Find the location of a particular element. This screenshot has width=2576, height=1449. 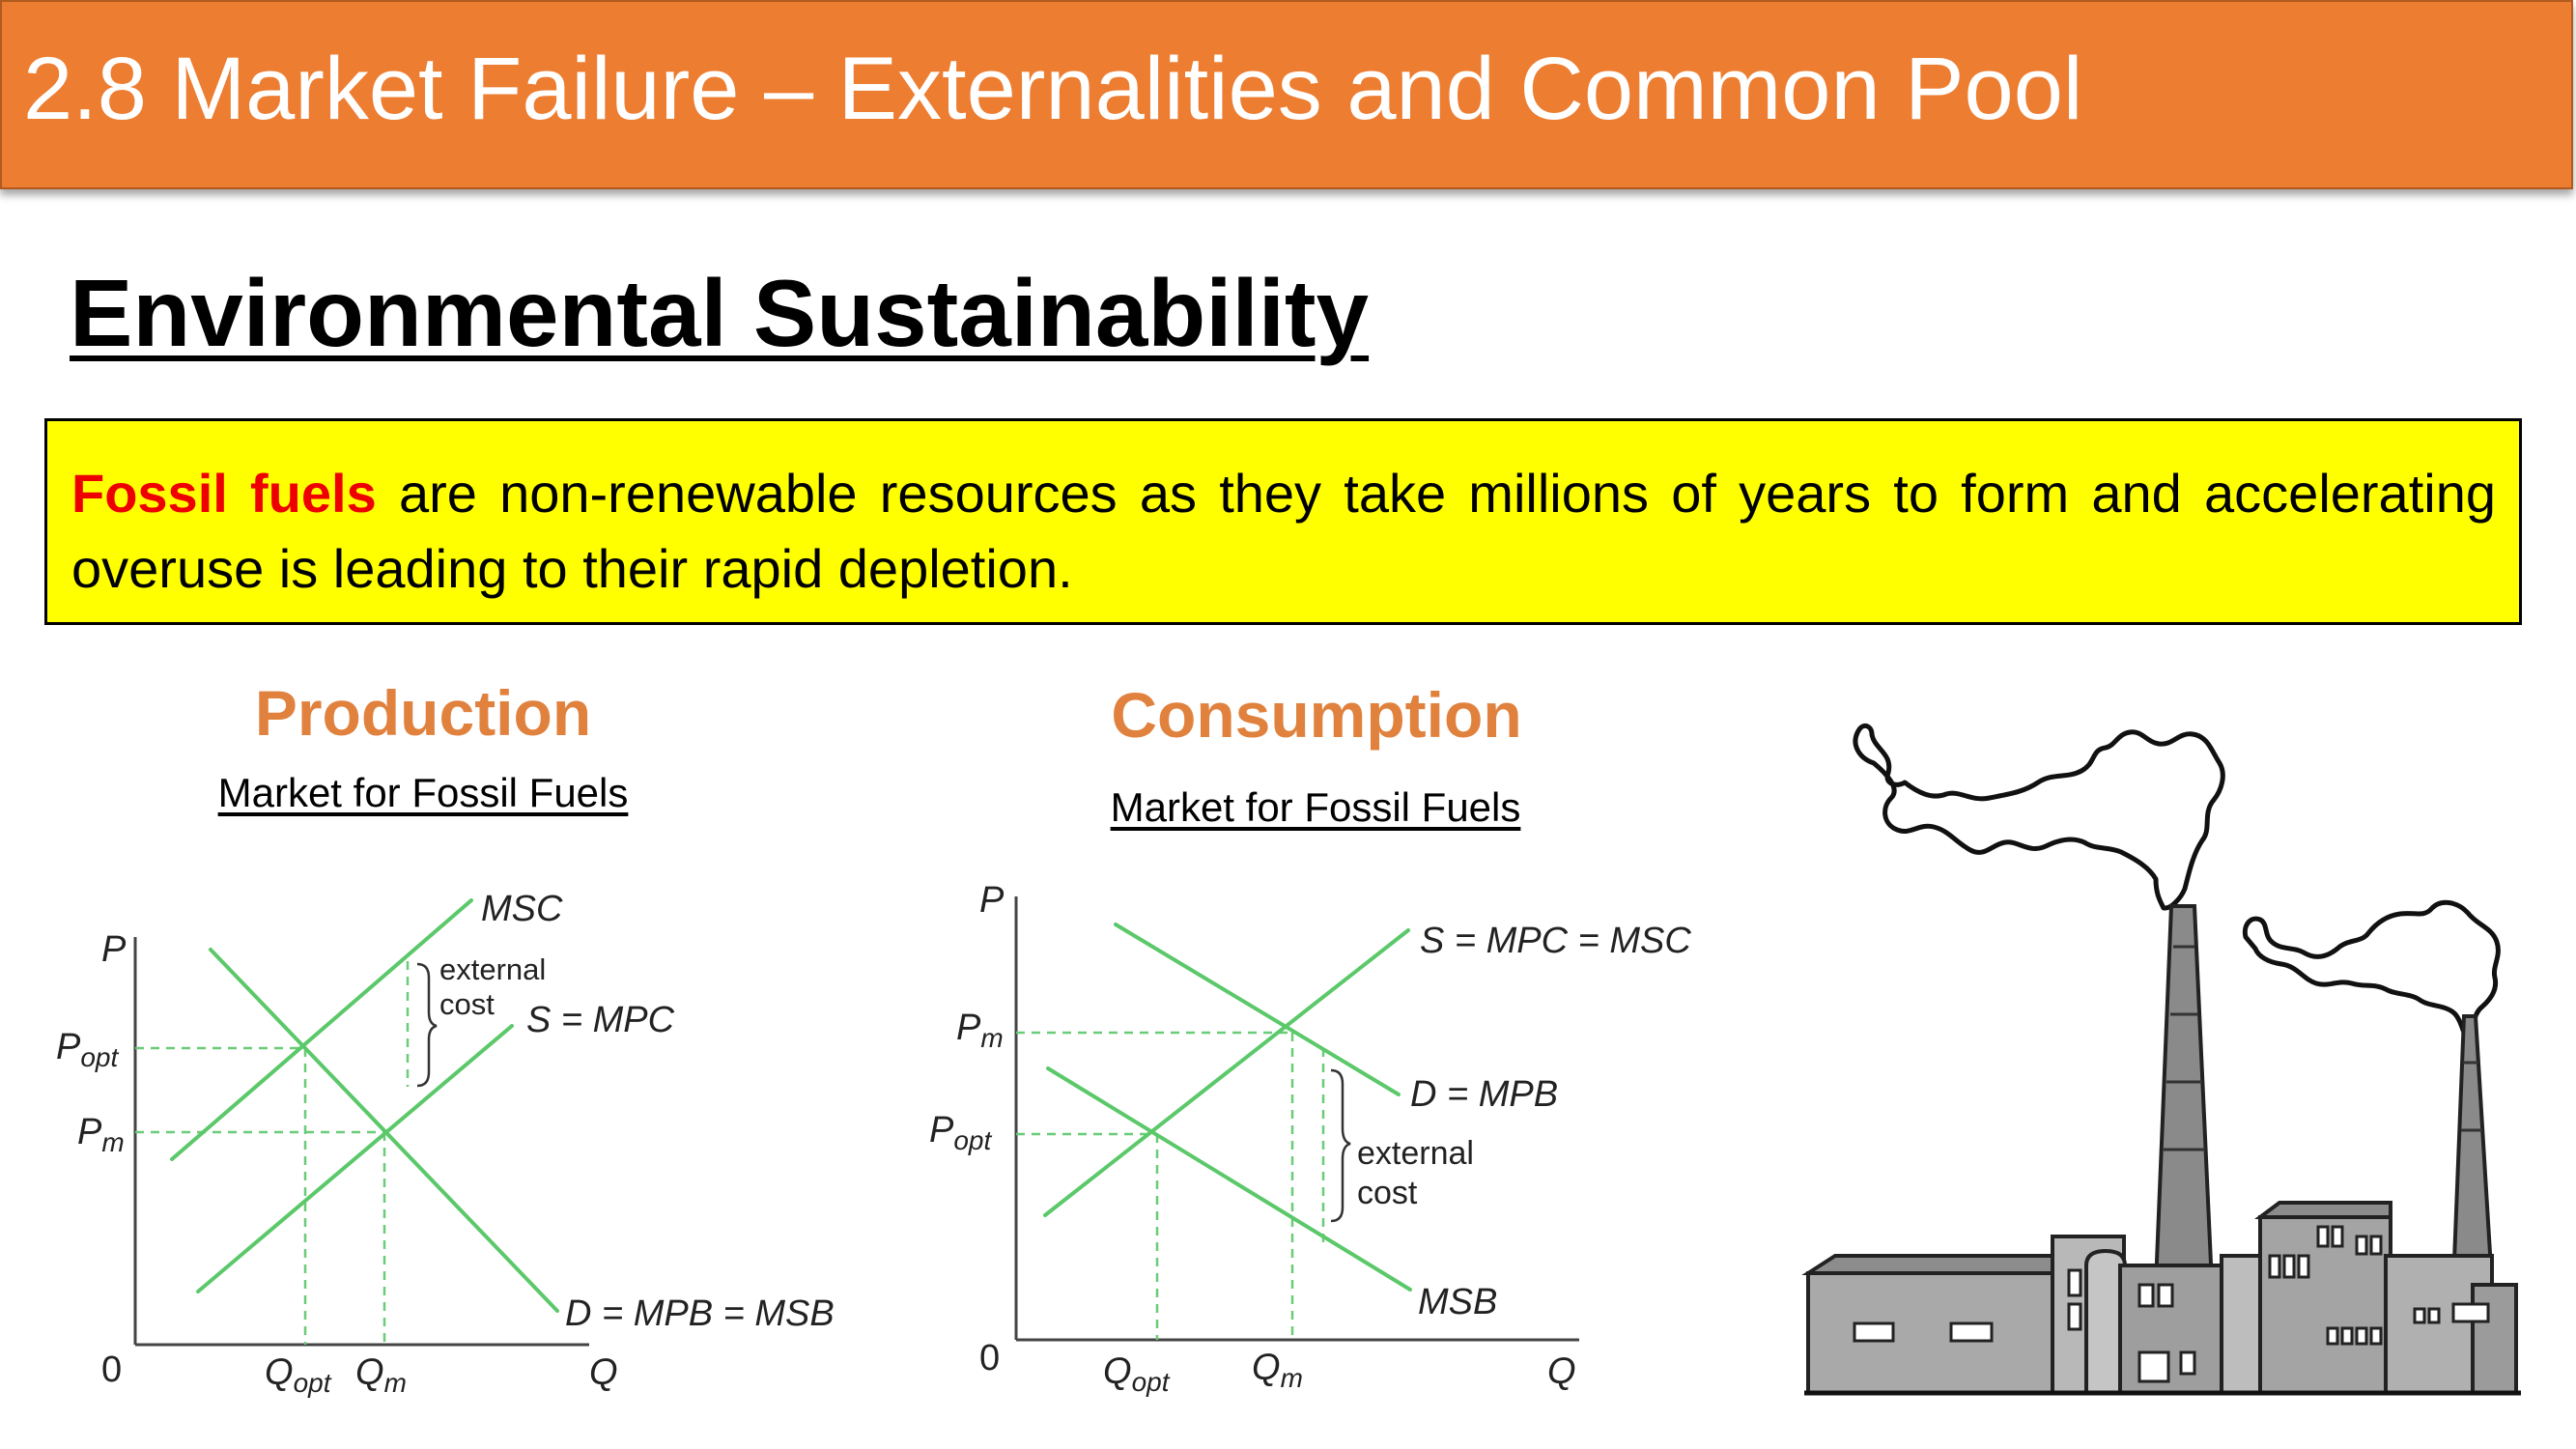

consumption-subtitle: Market for Fossil Fuels is located at coordinates (1315, 807).